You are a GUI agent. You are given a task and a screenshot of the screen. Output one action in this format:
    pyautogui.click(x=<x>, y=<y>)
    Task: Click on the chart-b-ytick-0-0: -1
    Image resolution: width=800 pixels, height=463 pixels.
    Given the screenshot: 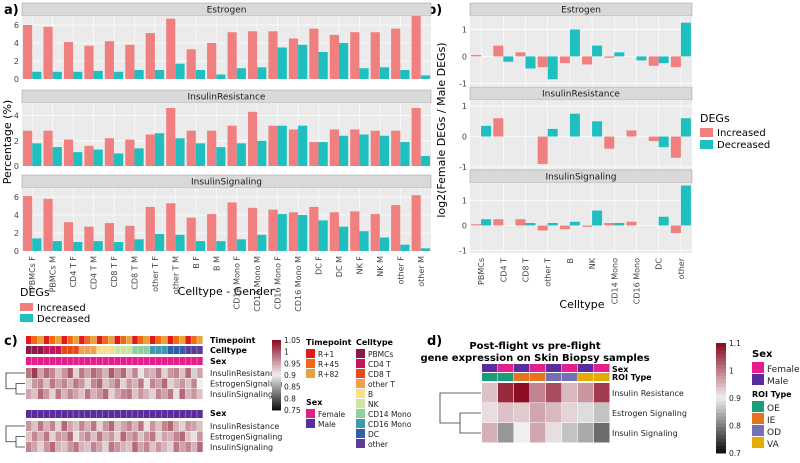 What is the action you would take?
    pyautogui.click(x=463, y=83)
    